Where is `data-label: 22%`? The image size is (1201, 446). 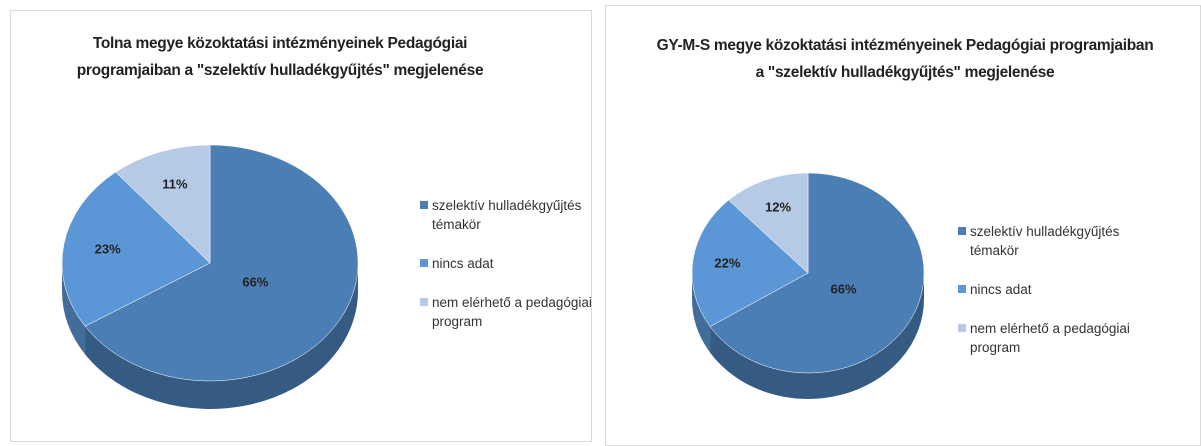
data-label: 22% is located at coordinates (727, 263).